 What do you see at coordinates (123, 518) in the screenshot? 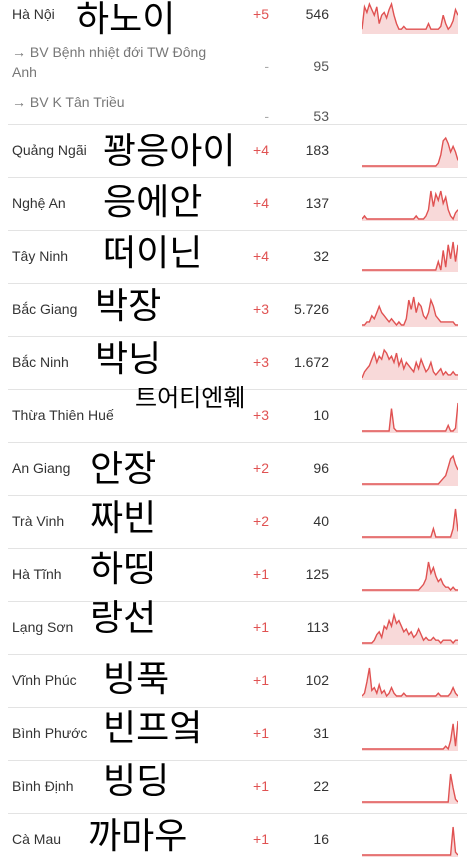
I see `korean-label: 짜빈` at bounding box center [123, 518].